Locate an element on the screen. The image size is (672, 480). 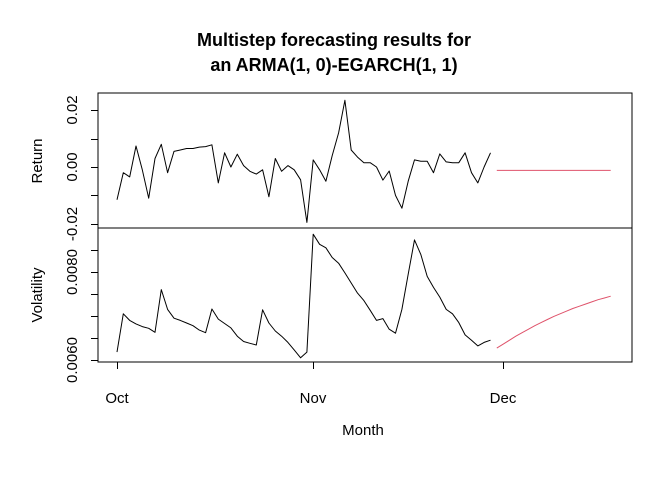
return-ytick-label-000: 0.00 is located at coordinates (72, 166).